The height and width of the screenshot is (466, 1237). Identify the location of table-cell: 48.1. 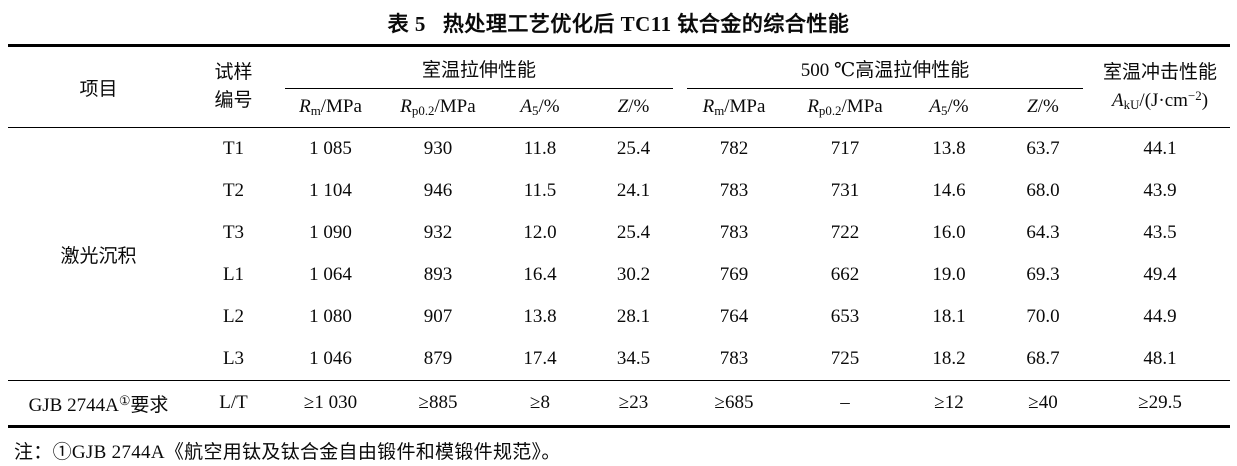
(1160, 358).